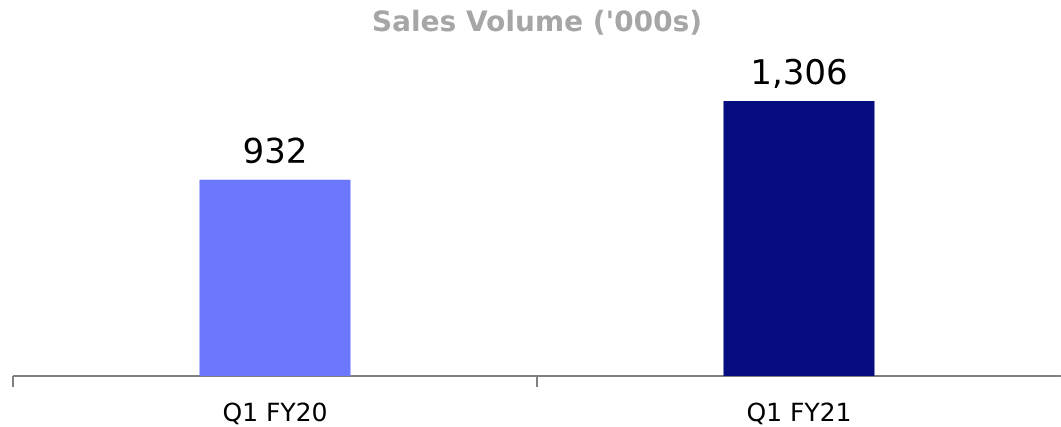 The width and height of the screenshot is (1061, 427). Describe the element at coordinates (800, 73) in the screenshot. I see `data-label: 1,306` at that location.